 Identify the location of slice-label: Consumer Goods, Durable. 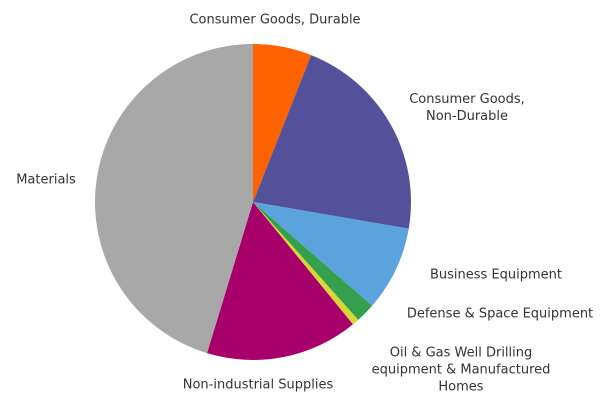
(275, 20).